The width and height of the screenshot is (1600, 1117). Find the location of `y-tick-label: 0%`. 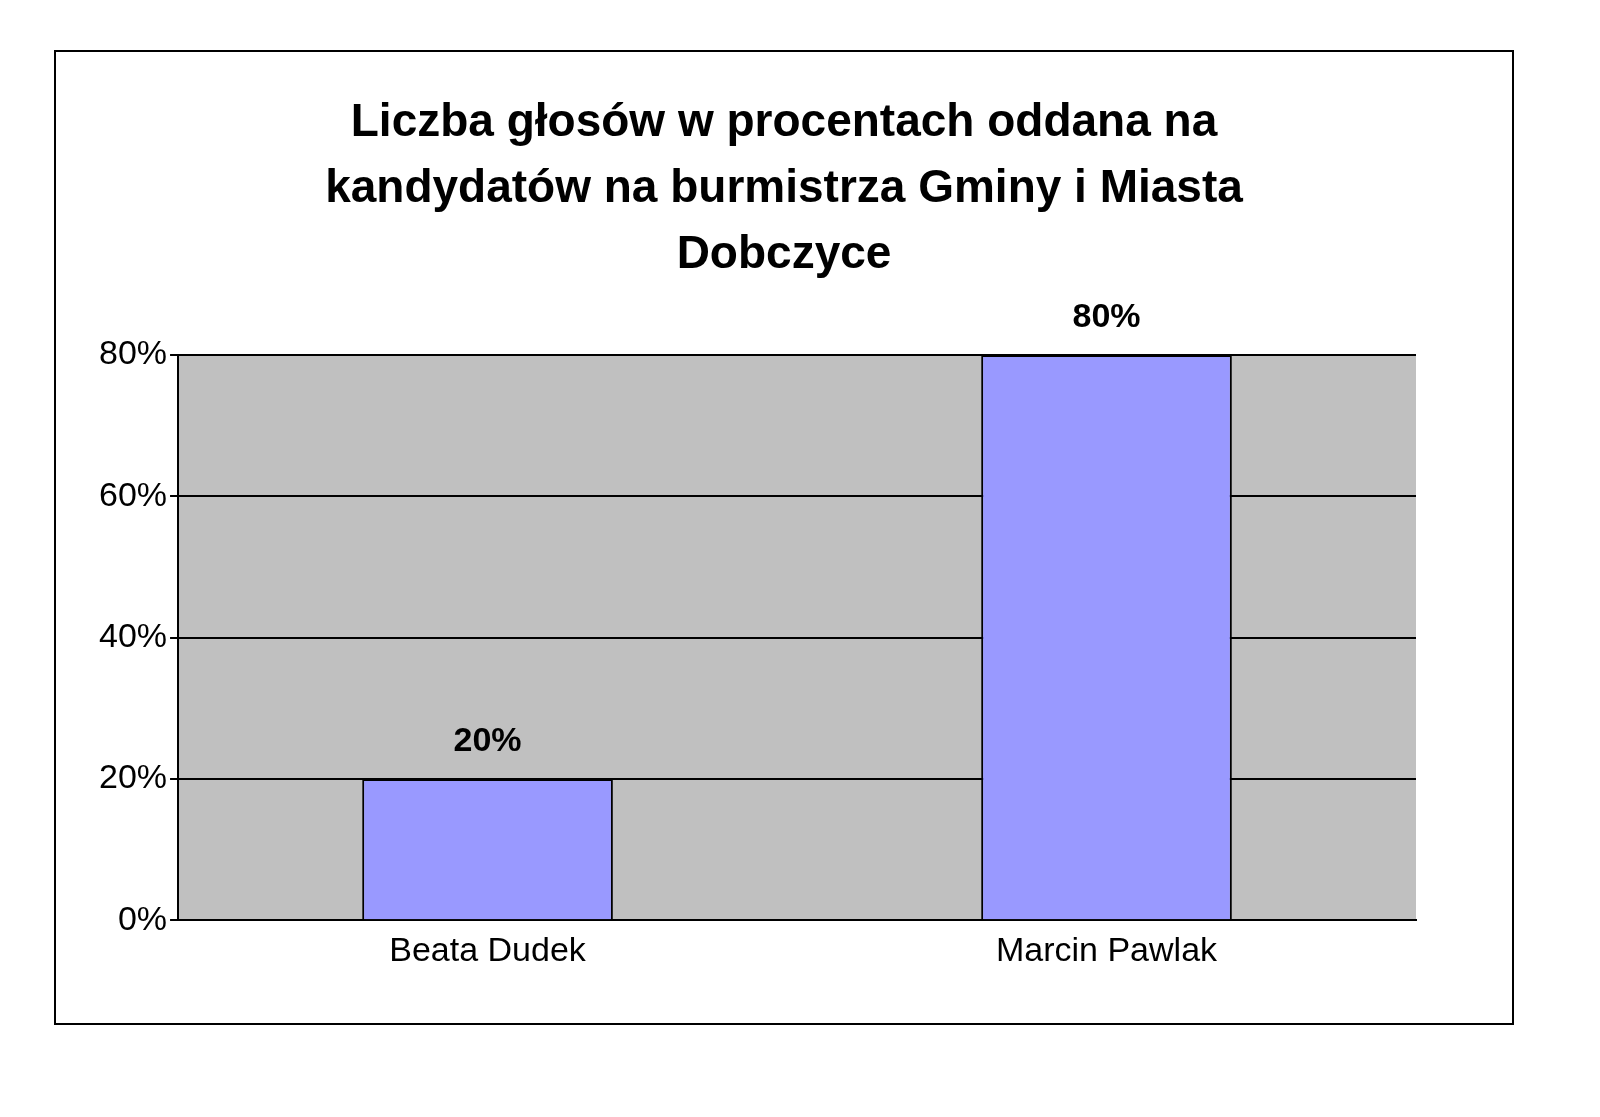

y-tick-label: 0% is located at coordinates (142, 917).